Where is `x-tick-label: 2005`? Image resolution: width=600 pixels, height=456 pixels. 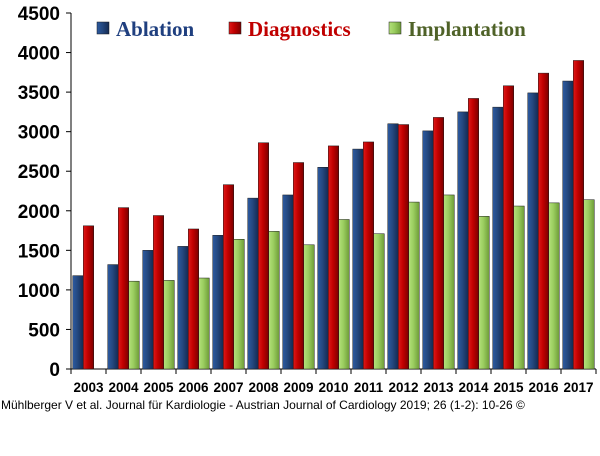
x-tick-label: 2005 is located at coordinates (158, 387).